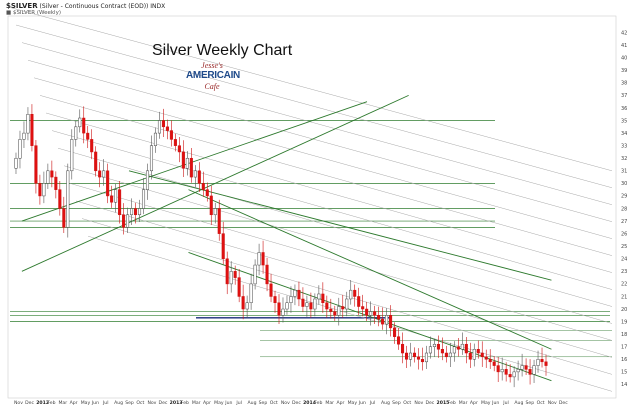  Describe the element at coordinates (624, 285) in the screenshot. I see `price-tick-label: 22` at that location.